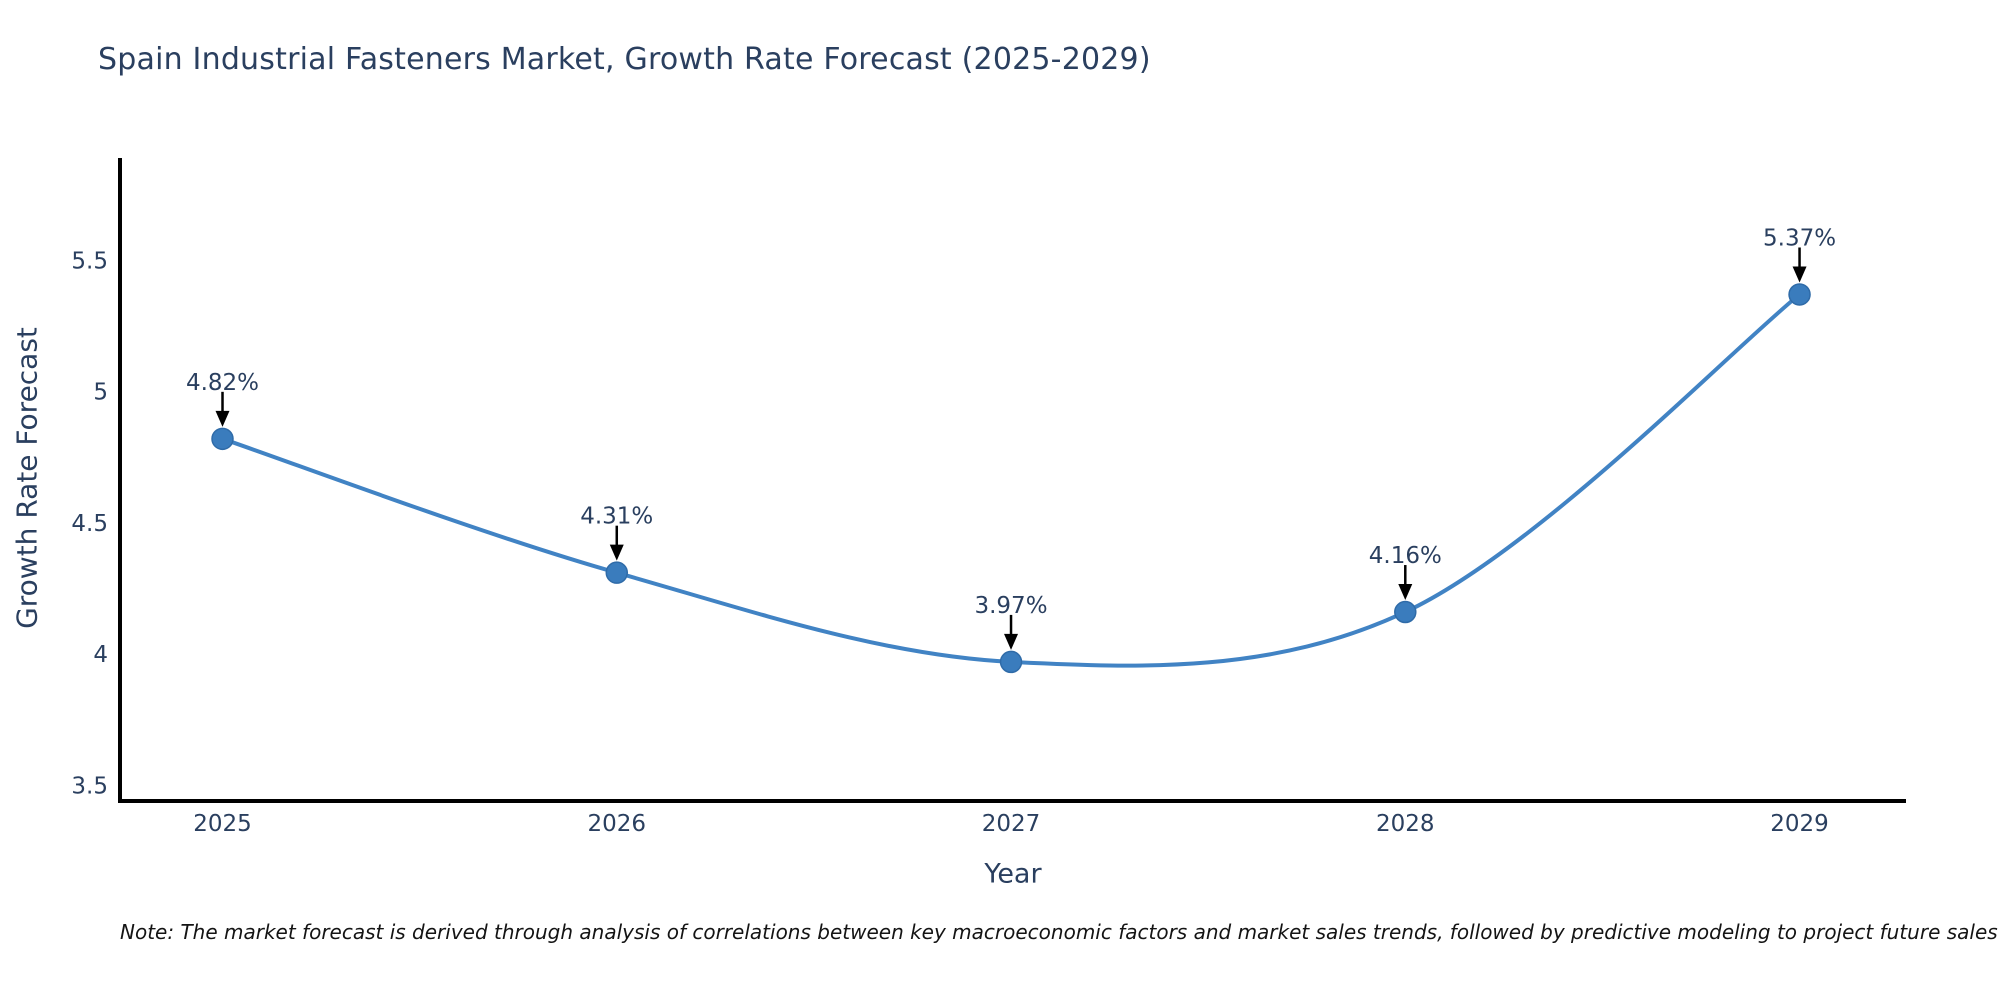  I want to click on annotation-label: 3.97%, so click(1010, 606).